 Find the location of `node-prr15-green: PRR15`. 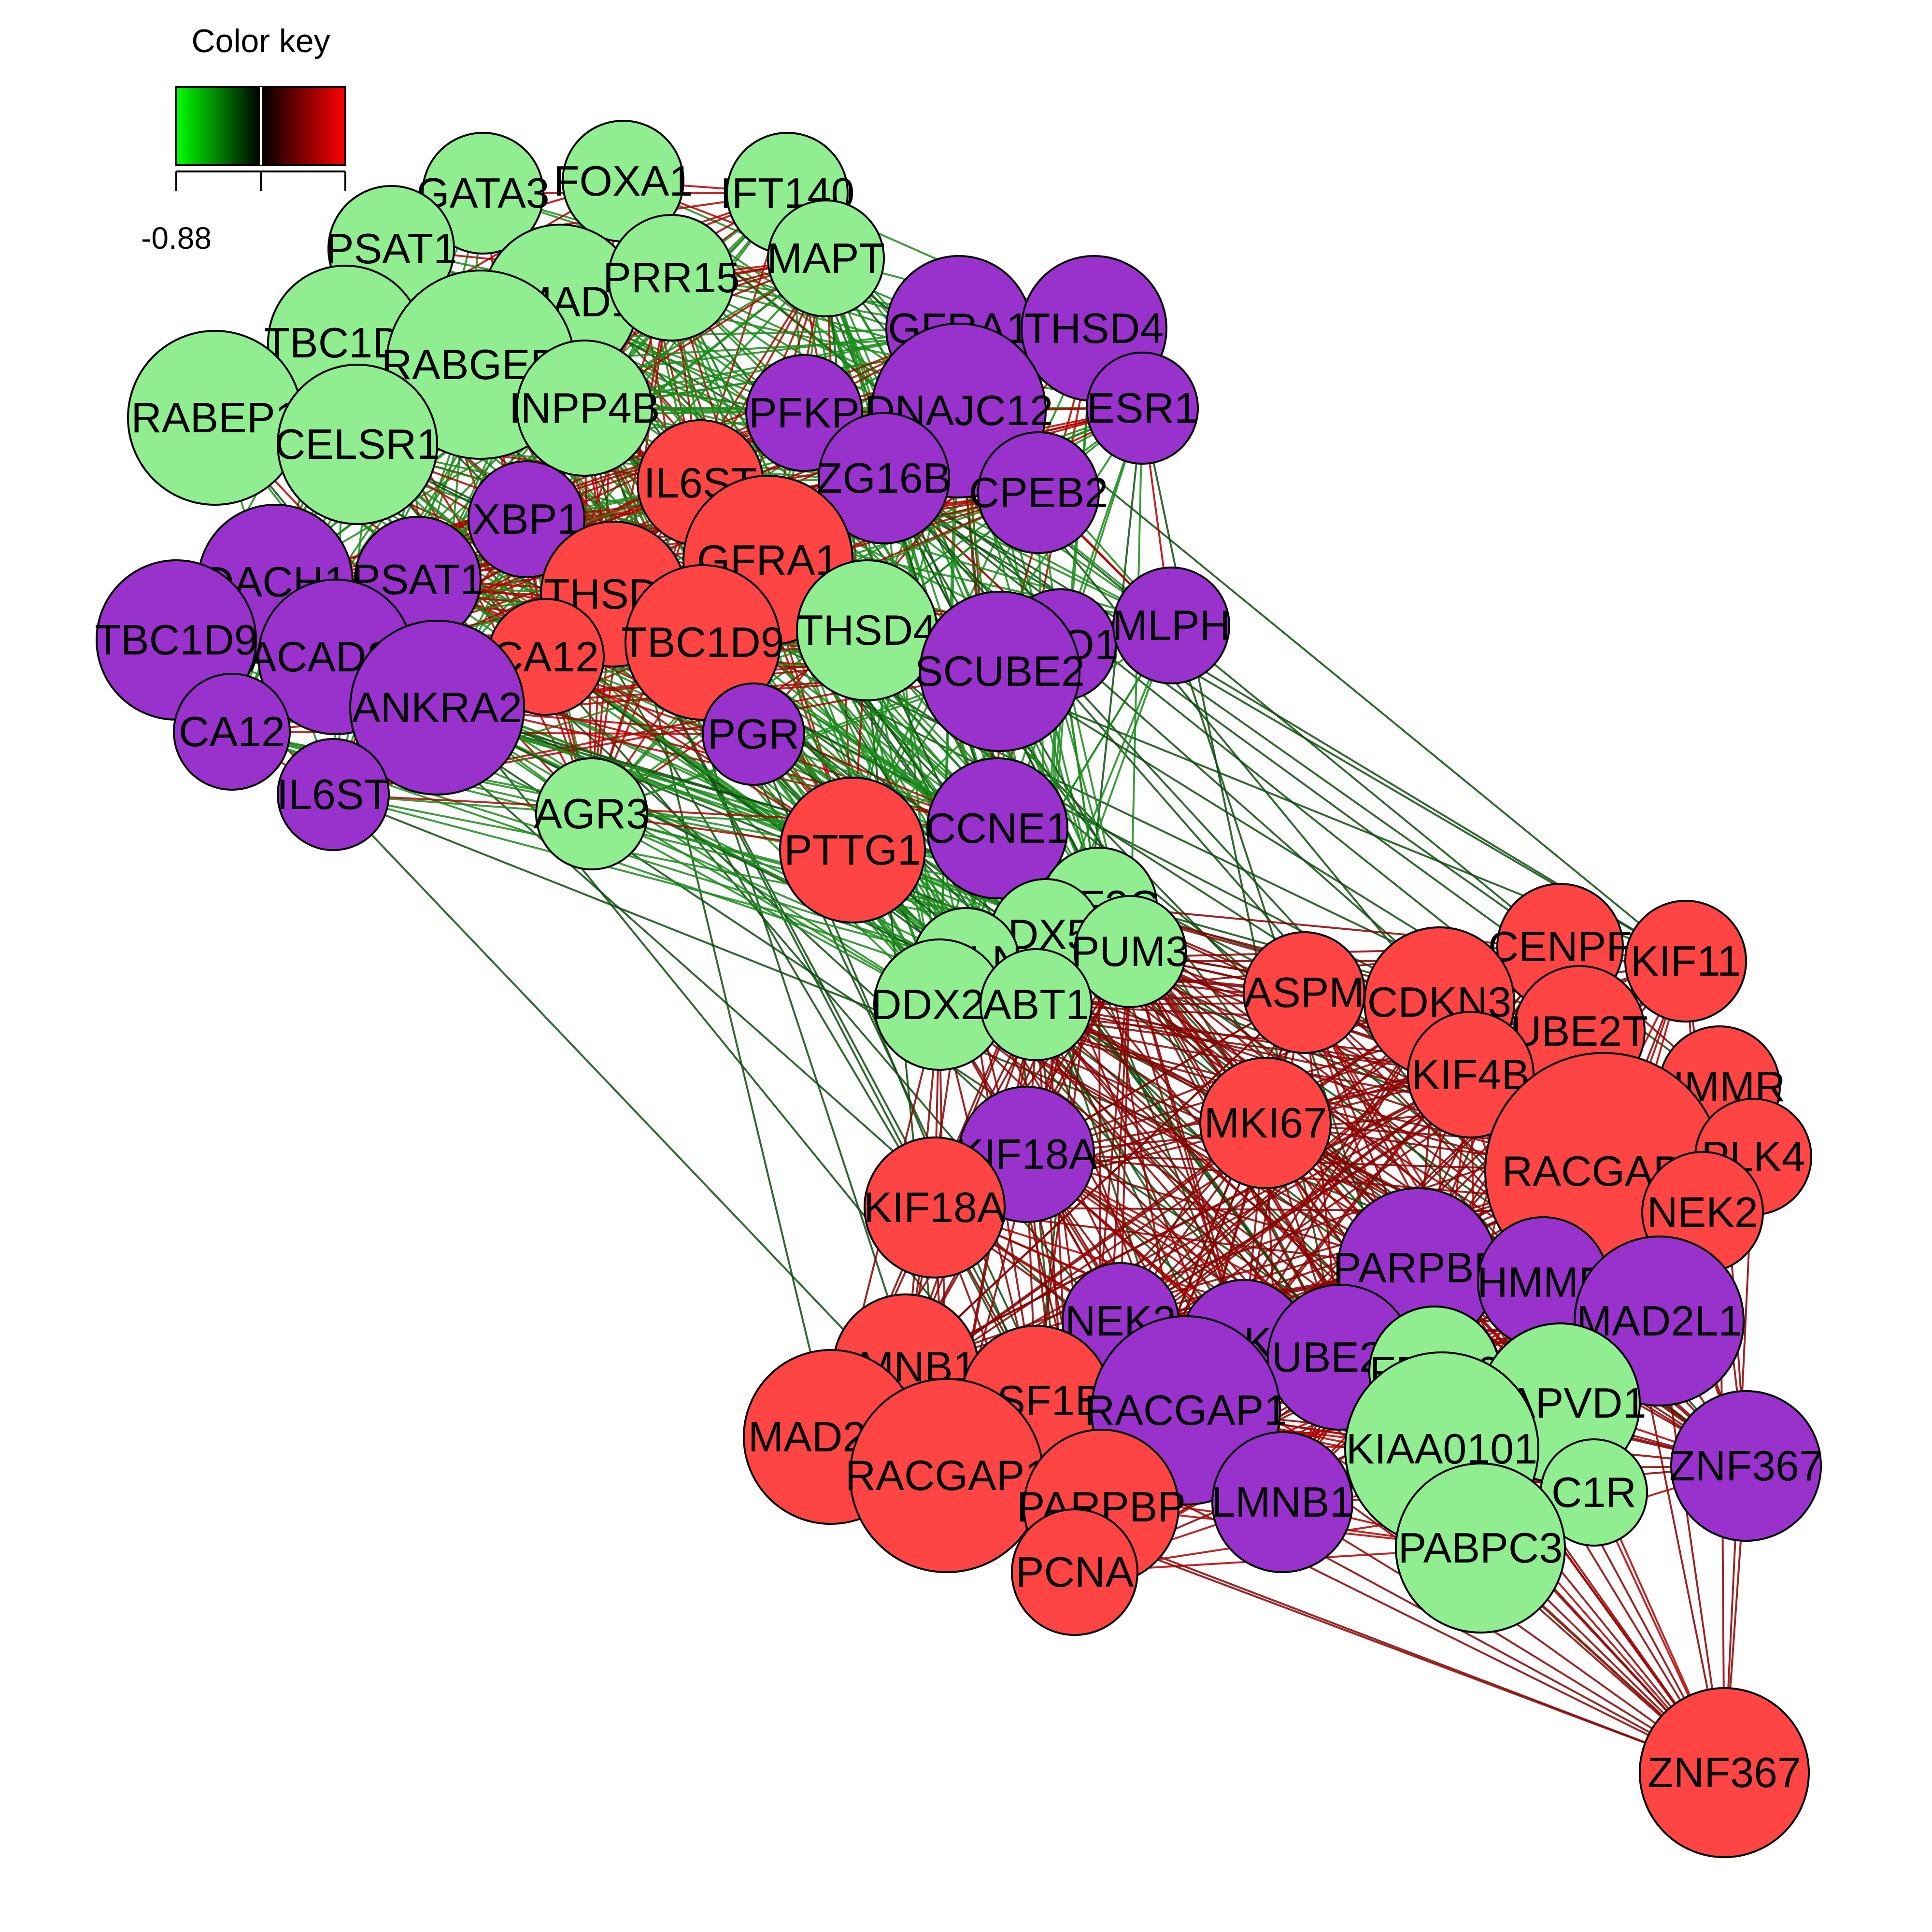

node-prr15-green: PRR15 is located at coordinates (671, 277).